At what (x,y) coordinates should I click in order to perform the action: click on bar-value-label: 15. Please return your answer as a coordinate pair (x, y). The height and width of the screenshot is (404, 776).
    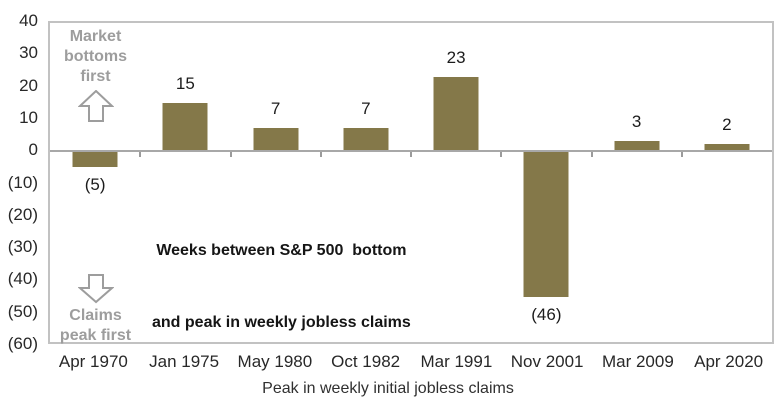
    Looking at the image, I should click on (185, 83).